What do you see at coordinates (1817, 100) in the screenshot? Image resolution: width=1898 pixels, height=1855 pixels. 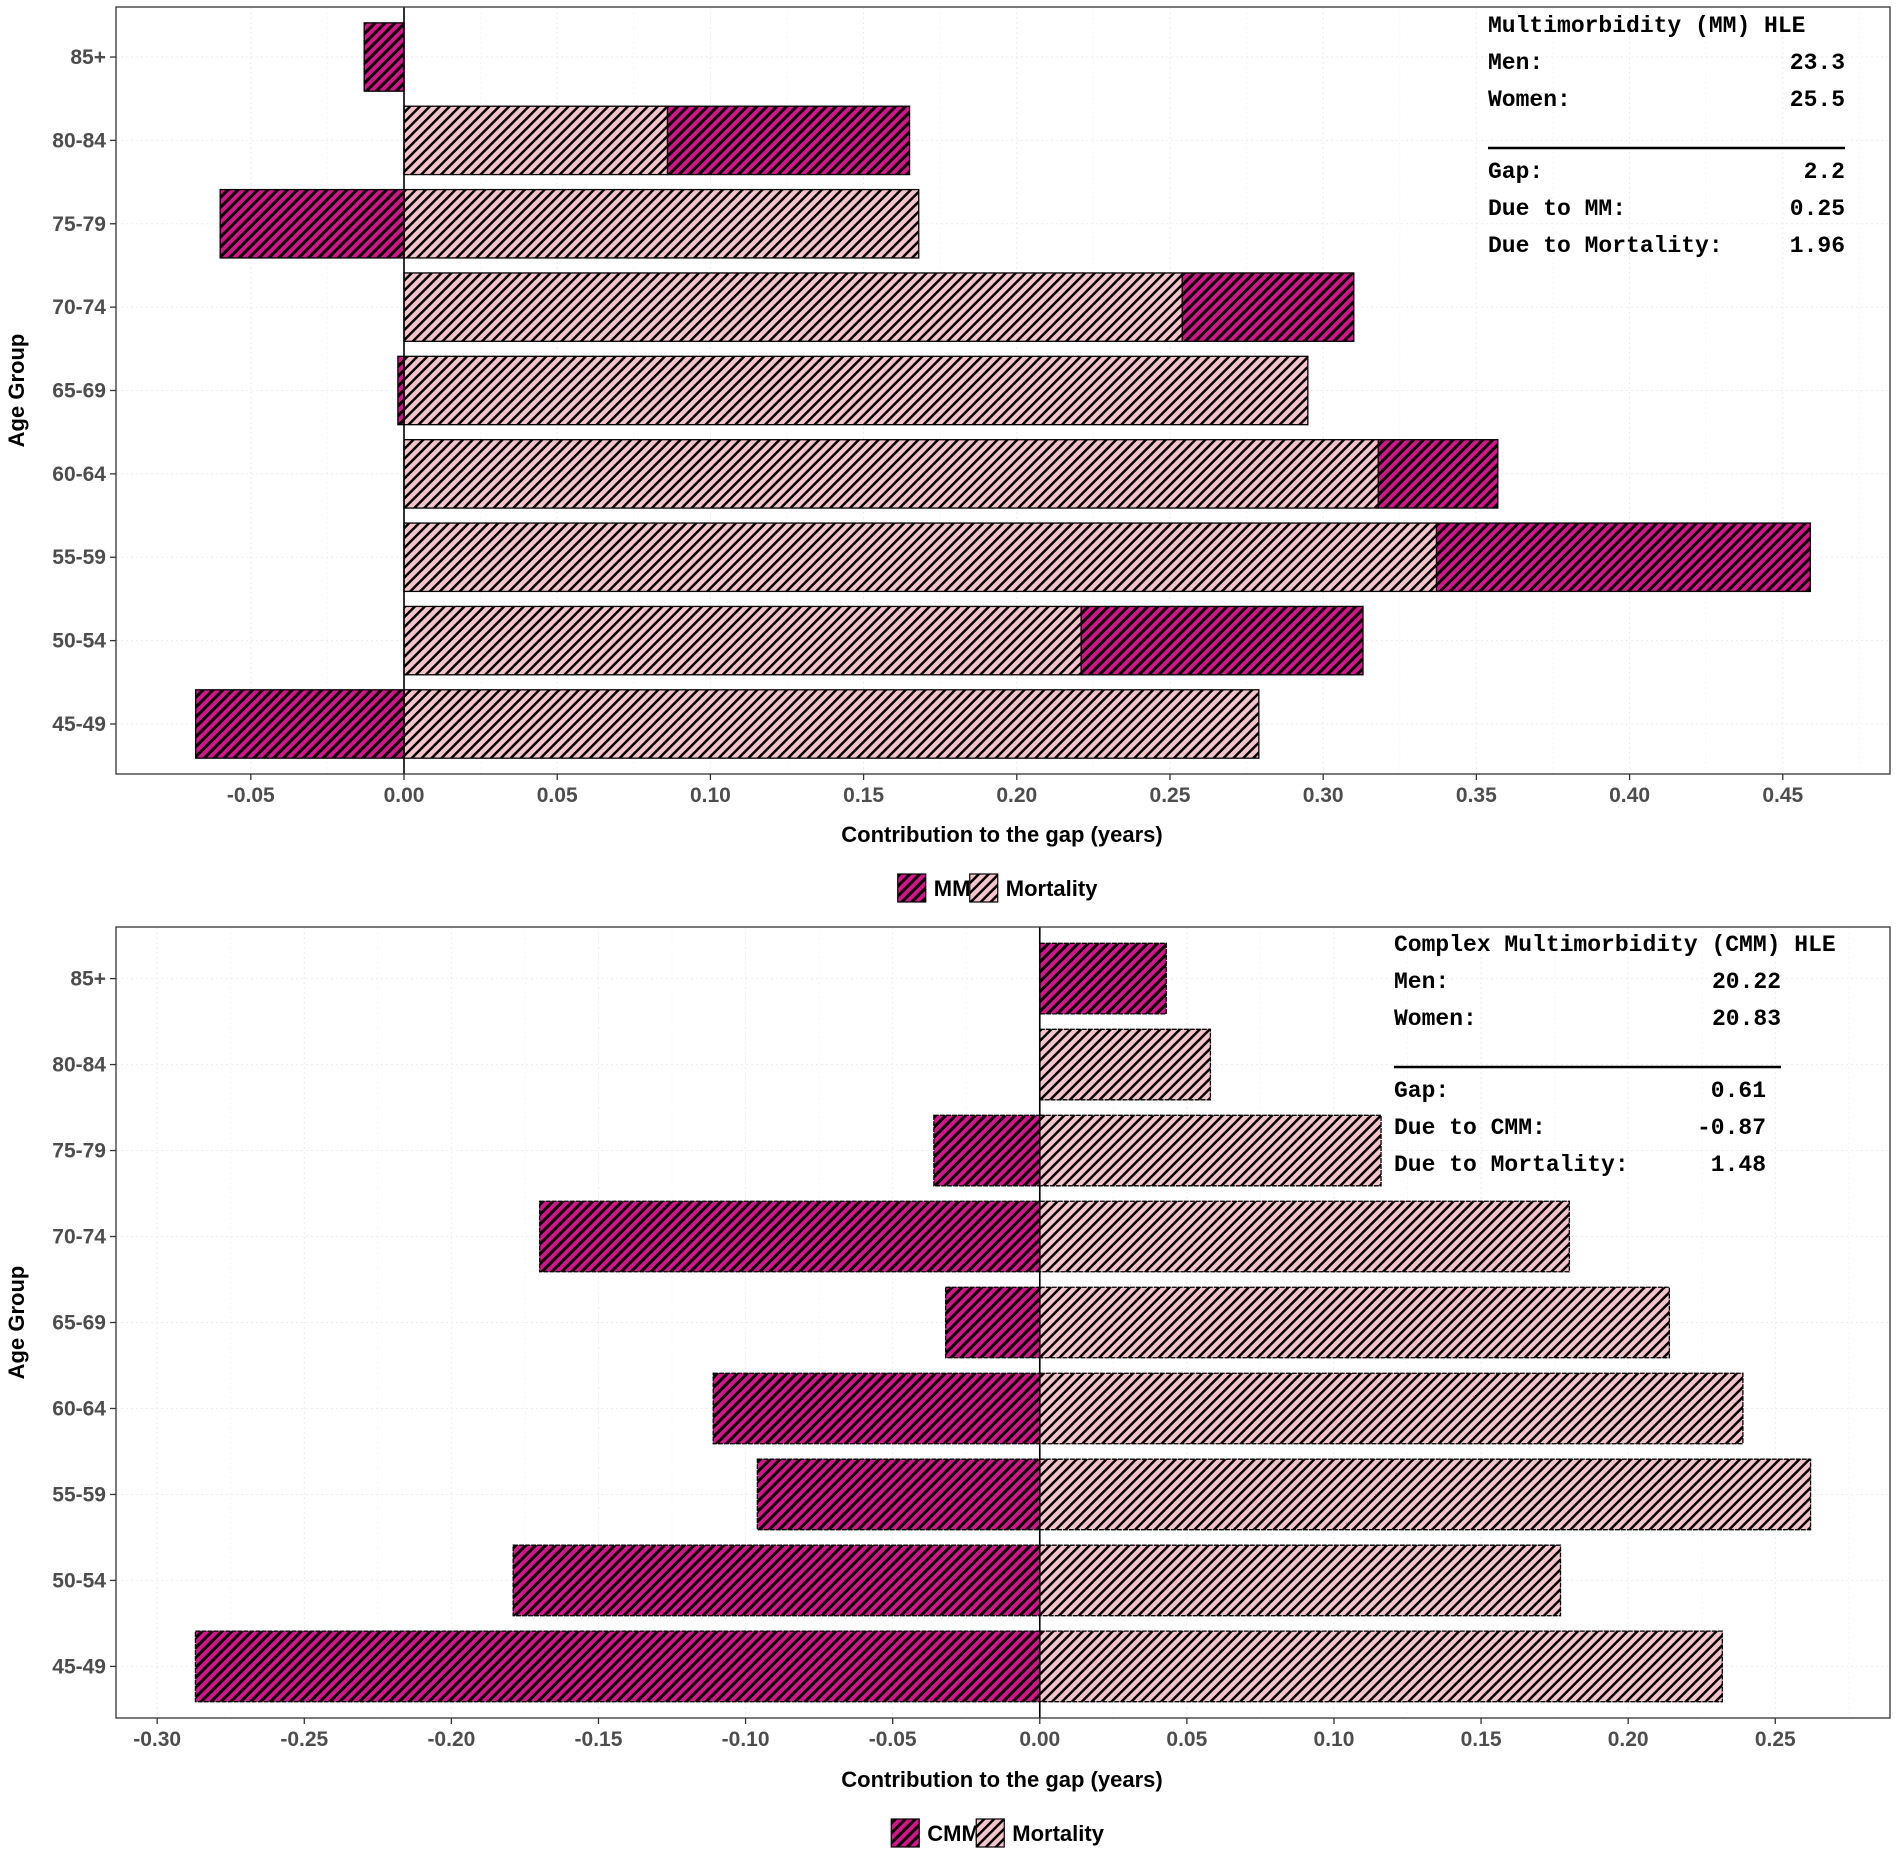 I see `annotation-value: 25.5` at bounding box center [1817, 100].